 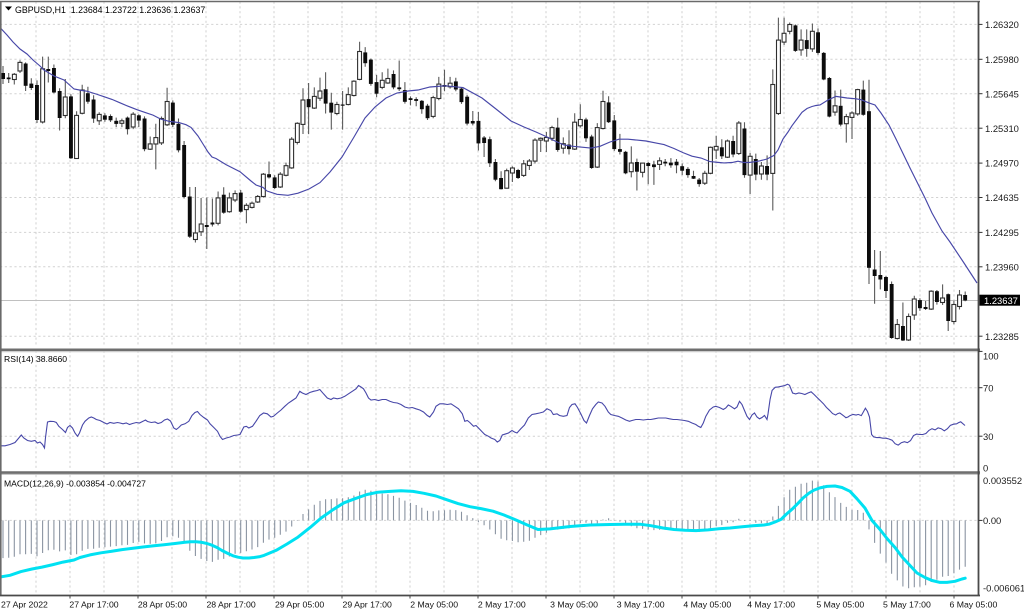 What do you see at coordinates (641, 605) in the screenshot?
I see `svg-text: 3 May 17:00` at bounding box center [641, 605].